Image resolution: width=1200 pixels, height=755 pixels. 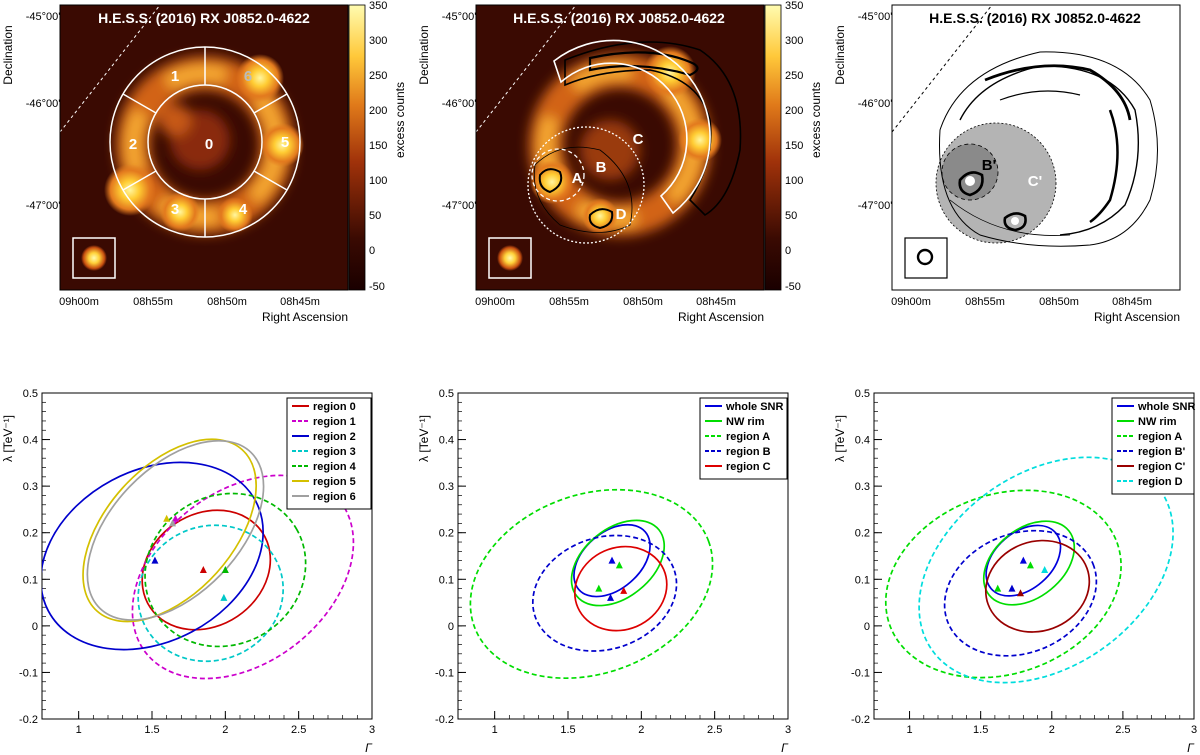 I want to click on map-3-ytick: -46°00', so click(x=875, y=104).